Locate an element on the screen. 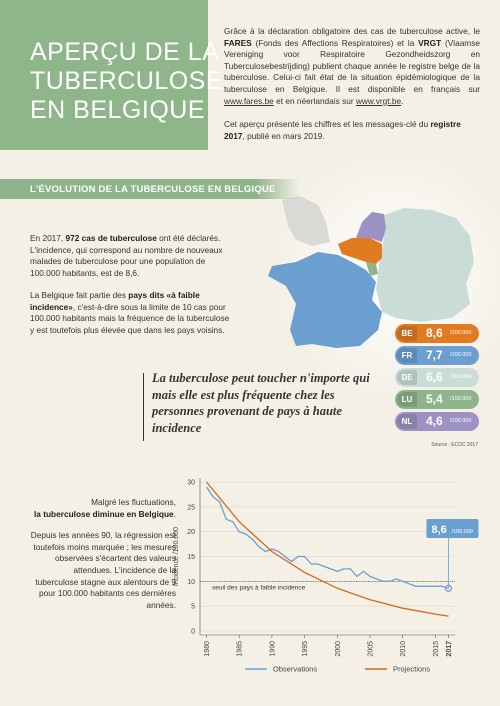  rate-pill: LU 5,4/100.000 is located at coordinates (437, 399).